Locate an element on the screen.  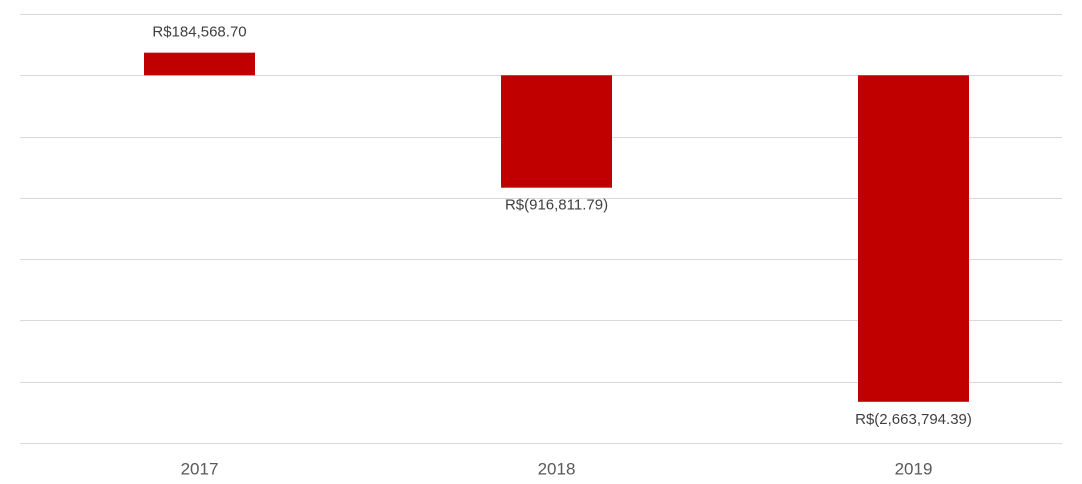
data-label: R$(916,811.79) is located at coordinates (556, 205).